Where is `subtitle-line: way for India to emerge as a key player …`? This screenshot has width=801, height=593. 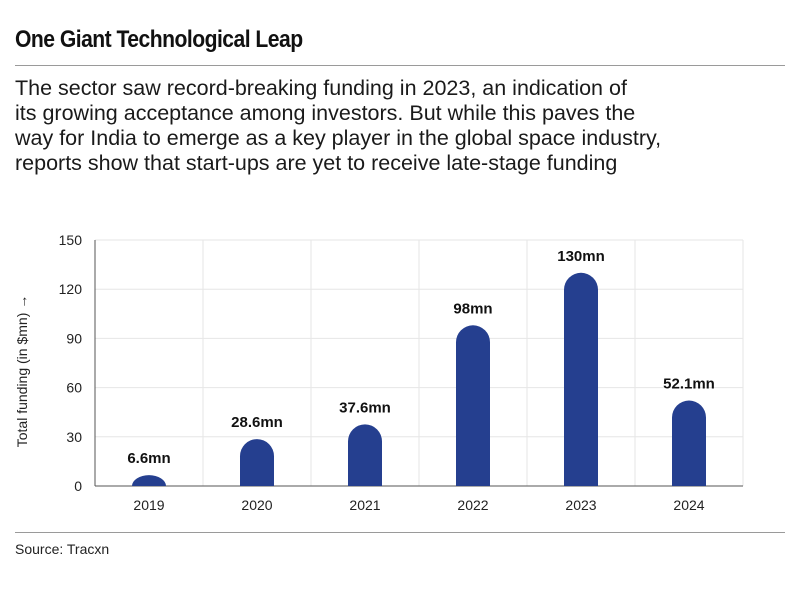
subtitle-line: way for India to emerge as a key player … is located at coordinates (338, 138).